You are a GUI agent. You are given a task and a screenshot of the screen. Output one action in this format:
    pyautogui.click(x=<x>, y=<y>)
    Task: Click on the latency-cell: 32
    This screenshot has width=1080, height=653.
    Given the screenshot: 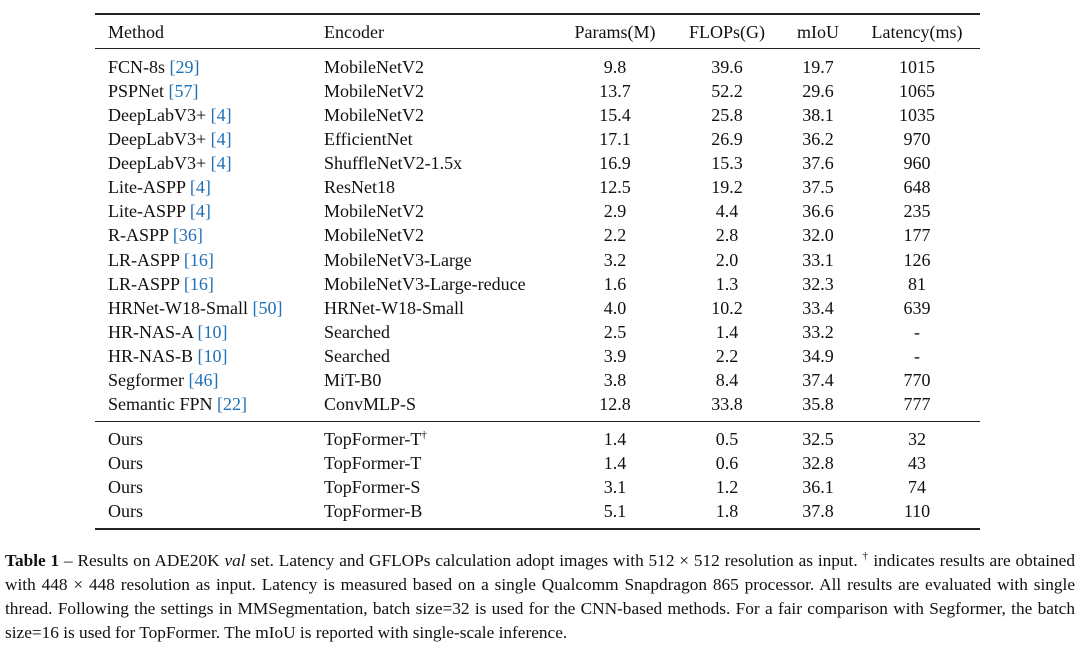 What is the action you would take?
    pyautogui.click(x=917, y=439)
    